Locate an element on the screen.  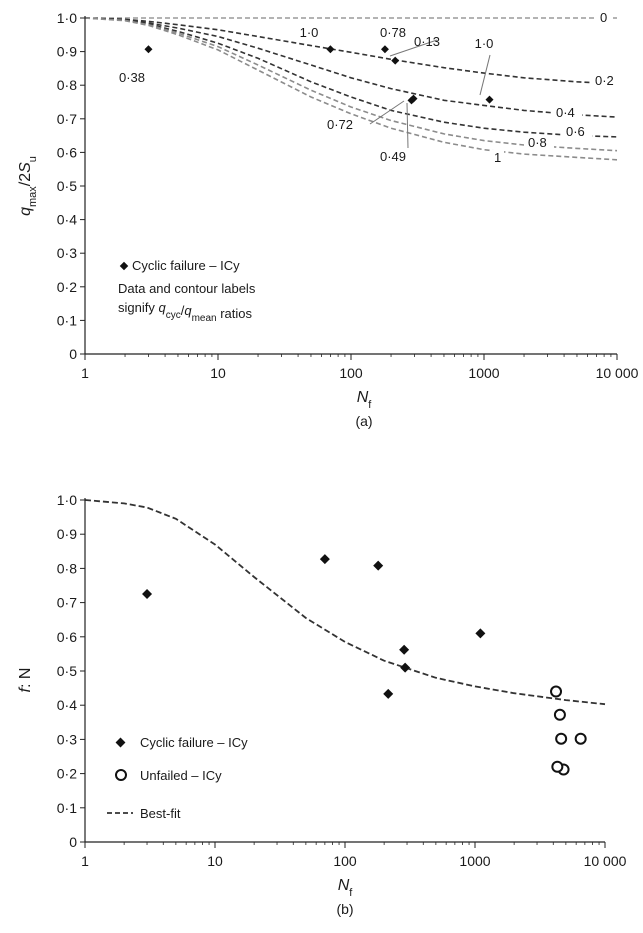
legend-note-line-2: signify qcyc/qmean ratios is located at coordinates (185, 312).